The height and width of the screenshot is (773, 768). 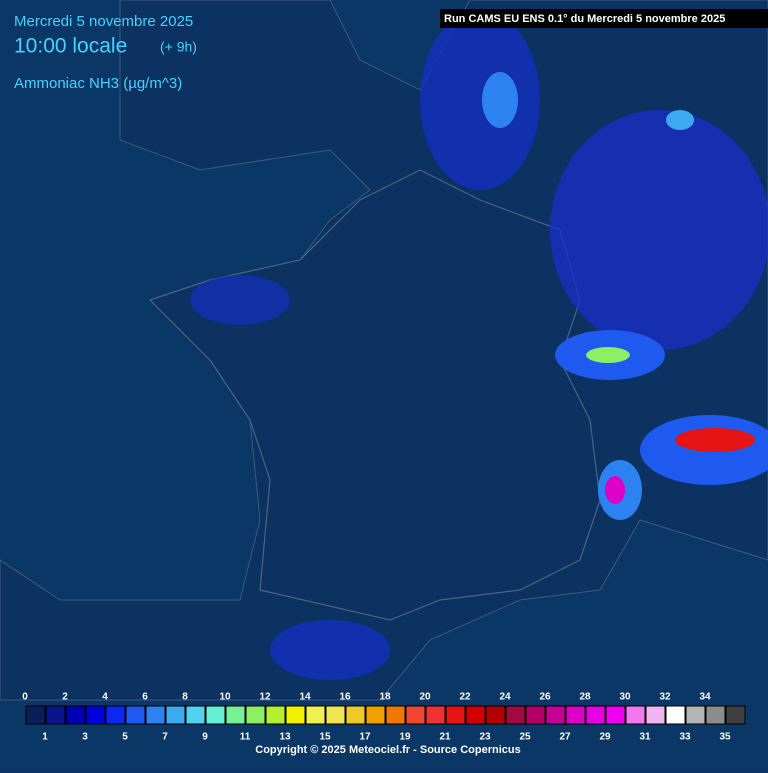 What do you see at coordinates (105, 697) in the screenshot?
I see `legend-label: 4` at bounding box center [105, 697].